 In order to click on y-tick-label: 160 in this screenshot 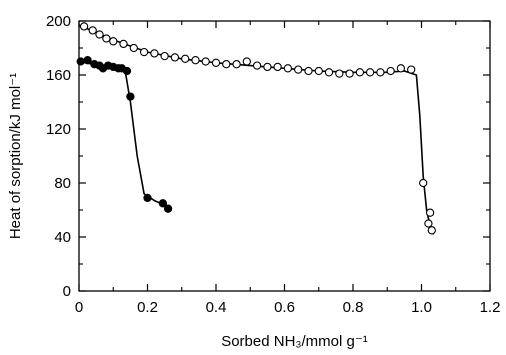, I will do `click(58, 75)`.